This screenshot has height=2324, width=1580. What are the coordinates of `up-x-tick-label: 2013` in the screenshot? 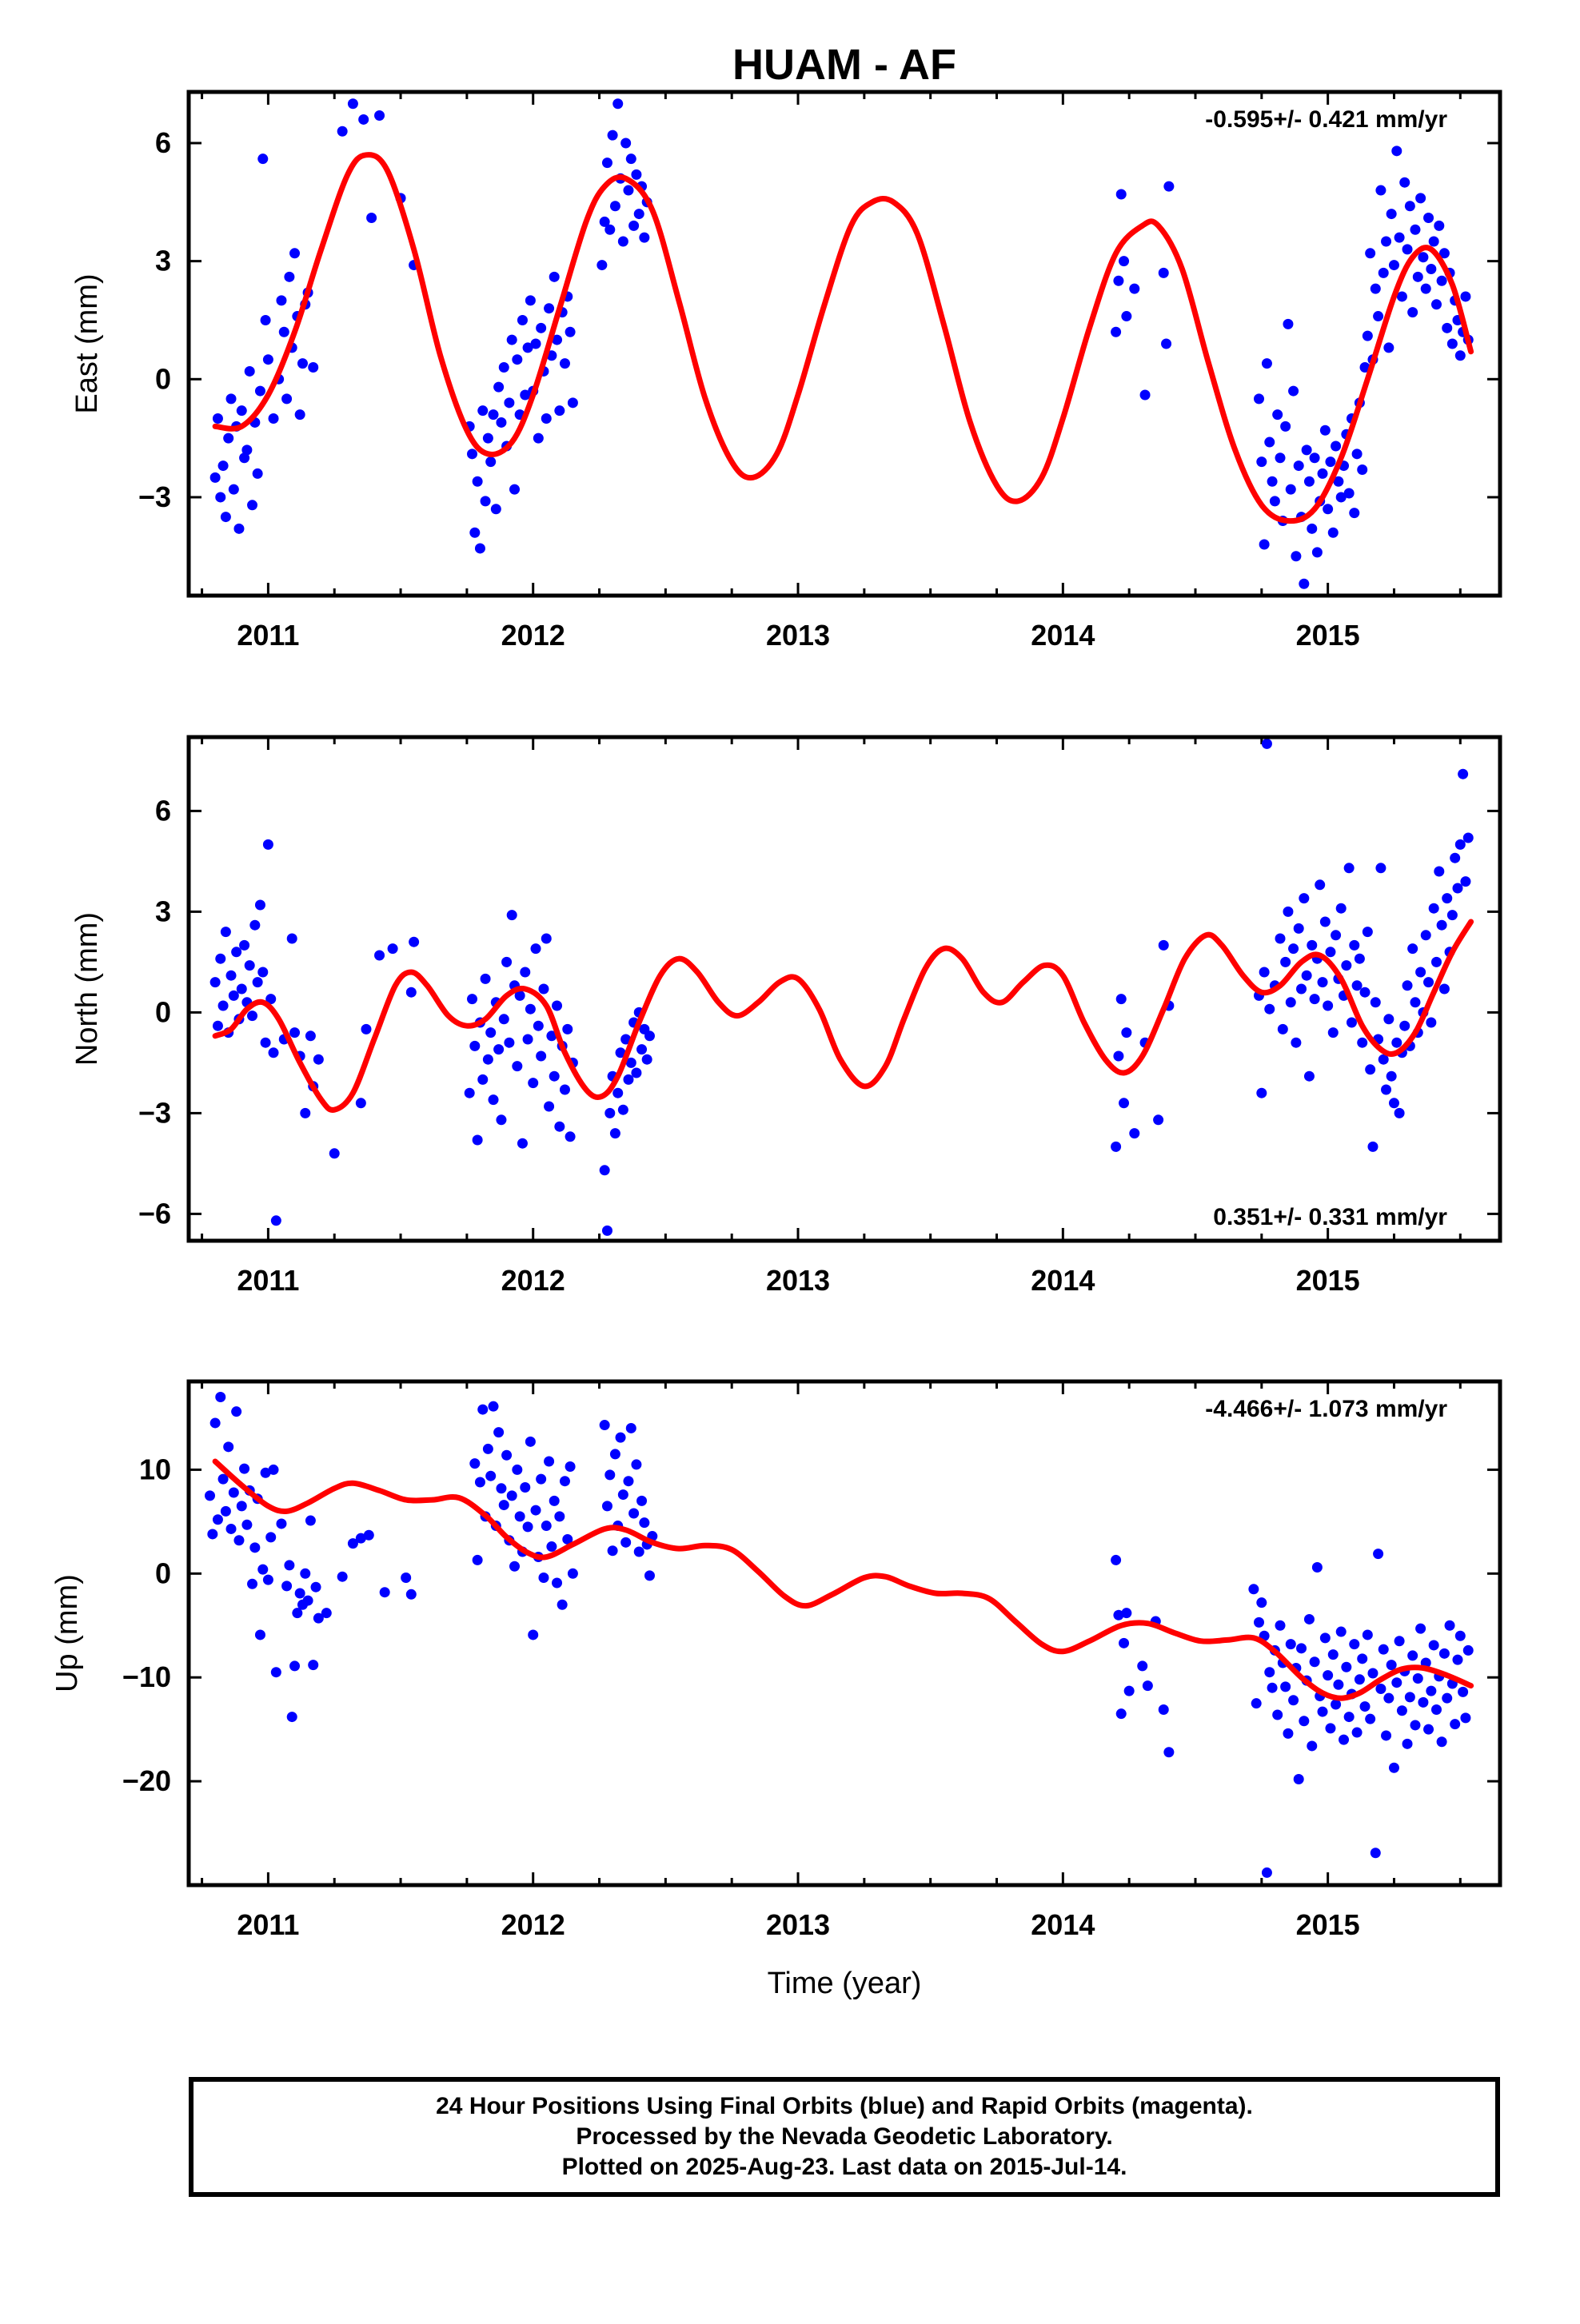 It's located at (798, 1924).